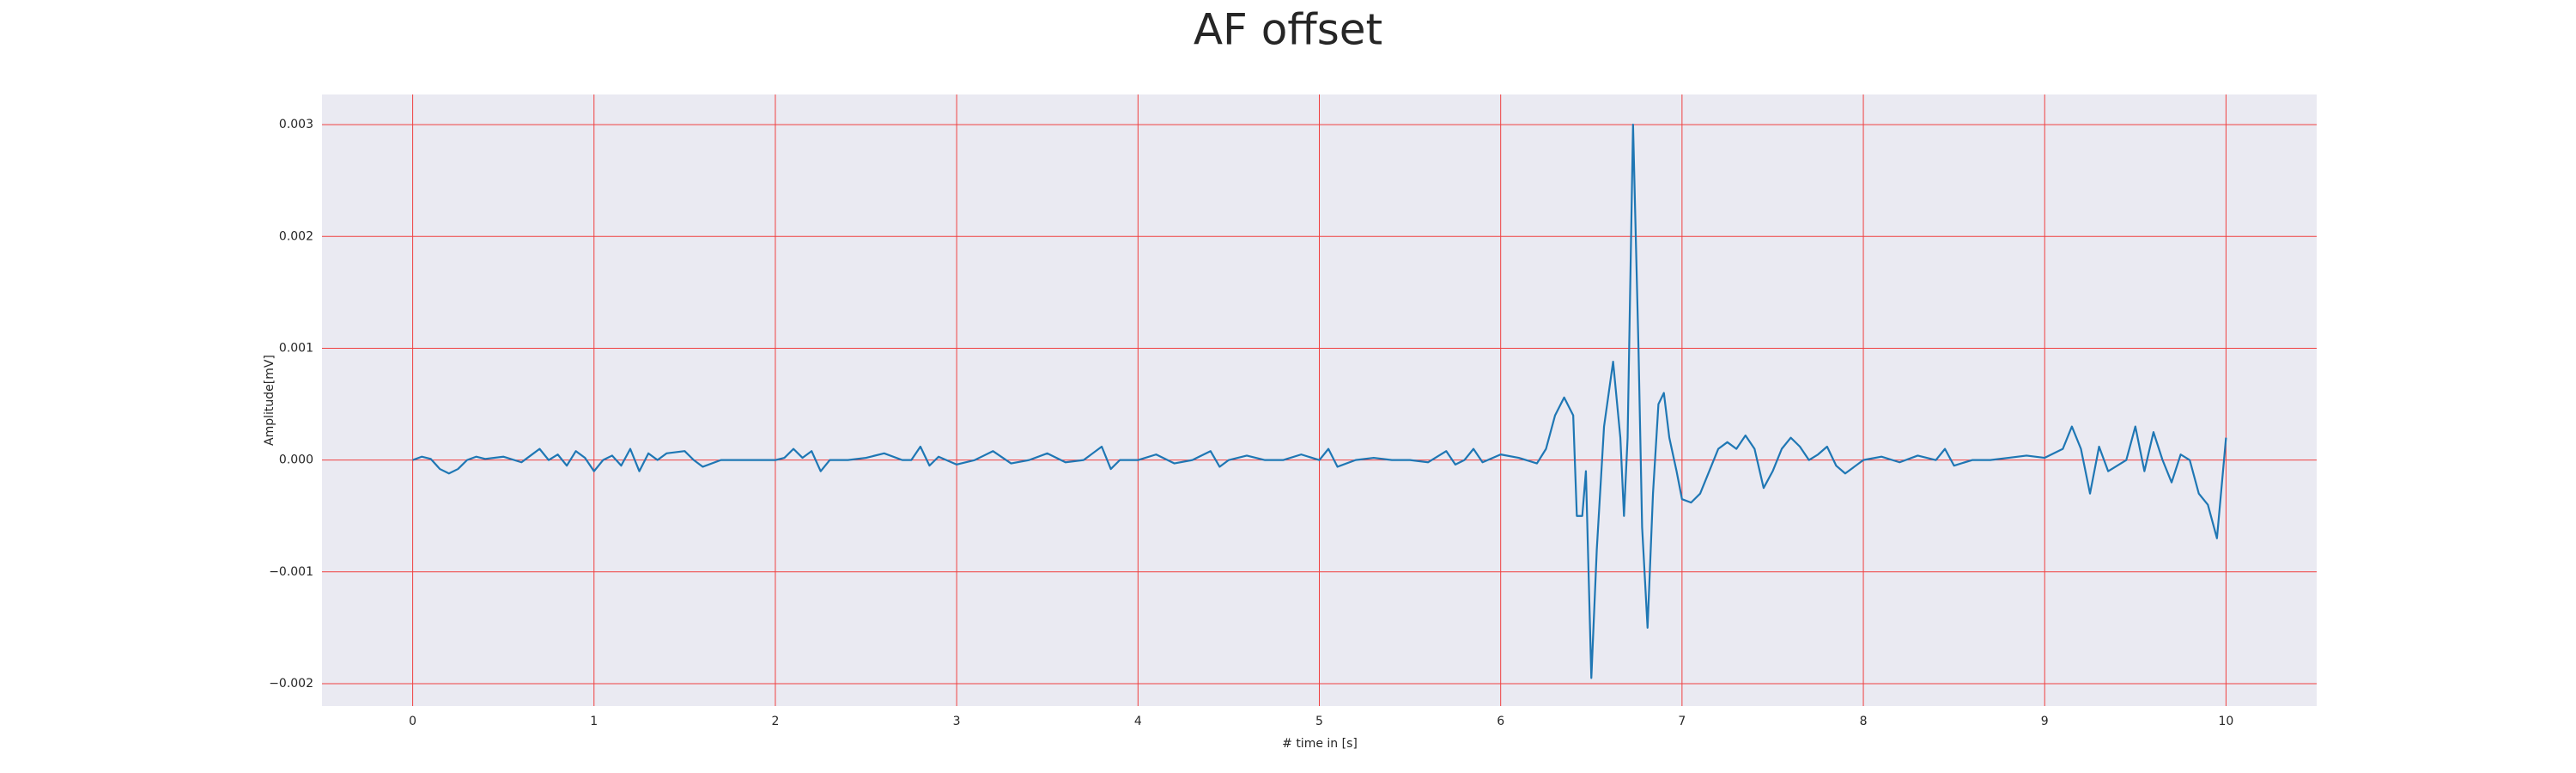 This screenshot has width=2576, height=773. Describe the element at coordinates (291, 572) in the screenshot. I see `y-tick-label: −0.001` at that location.